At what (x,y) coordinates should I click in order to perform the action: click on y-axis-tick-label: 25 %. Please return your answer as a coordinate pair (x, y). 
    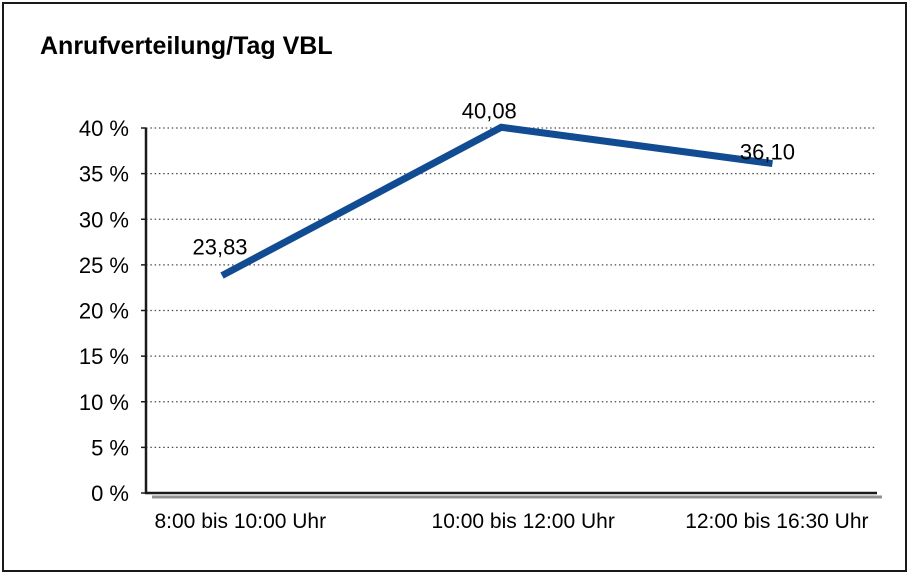
    Looking at the image, I should click on (104, 265).